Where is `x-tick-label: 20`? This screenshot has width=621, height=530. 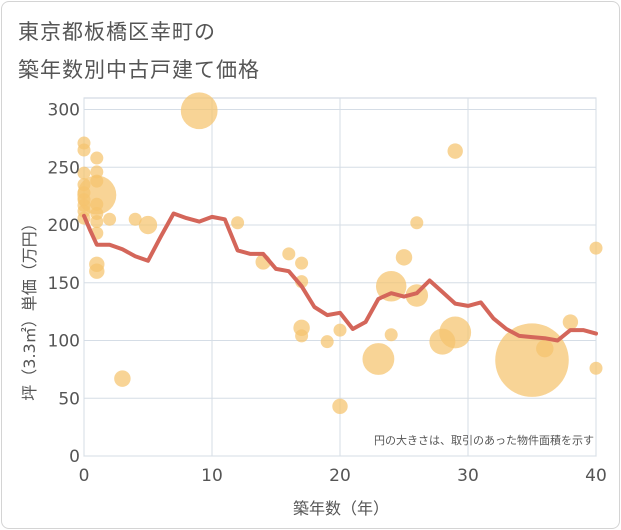 x-tick-label: 20 is located at coordinates (340, 476).